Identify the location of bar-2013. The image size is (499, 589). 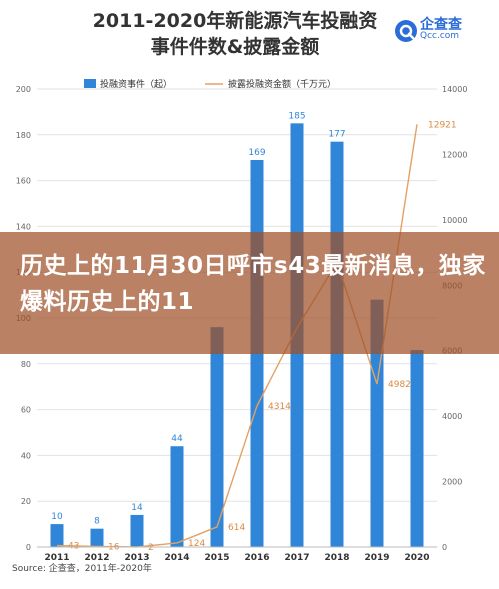
(137, 530).